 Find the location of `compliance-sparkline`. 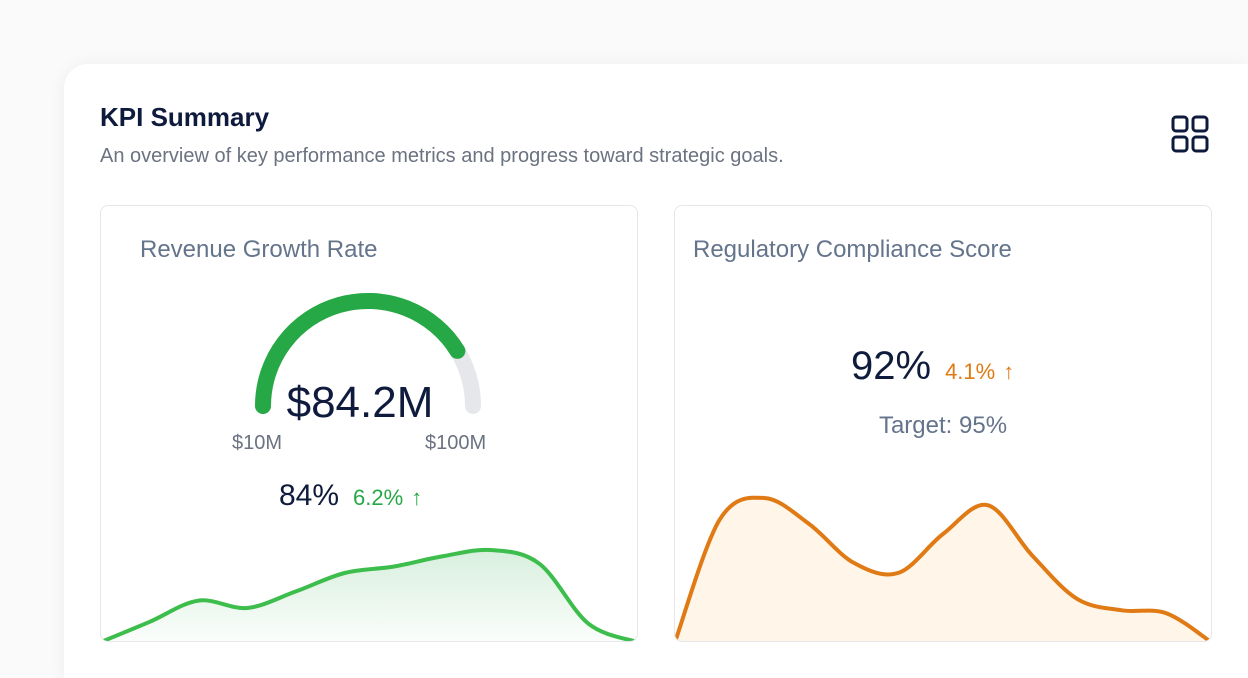

compliance-sparkline is located at coordinates (943, 568).